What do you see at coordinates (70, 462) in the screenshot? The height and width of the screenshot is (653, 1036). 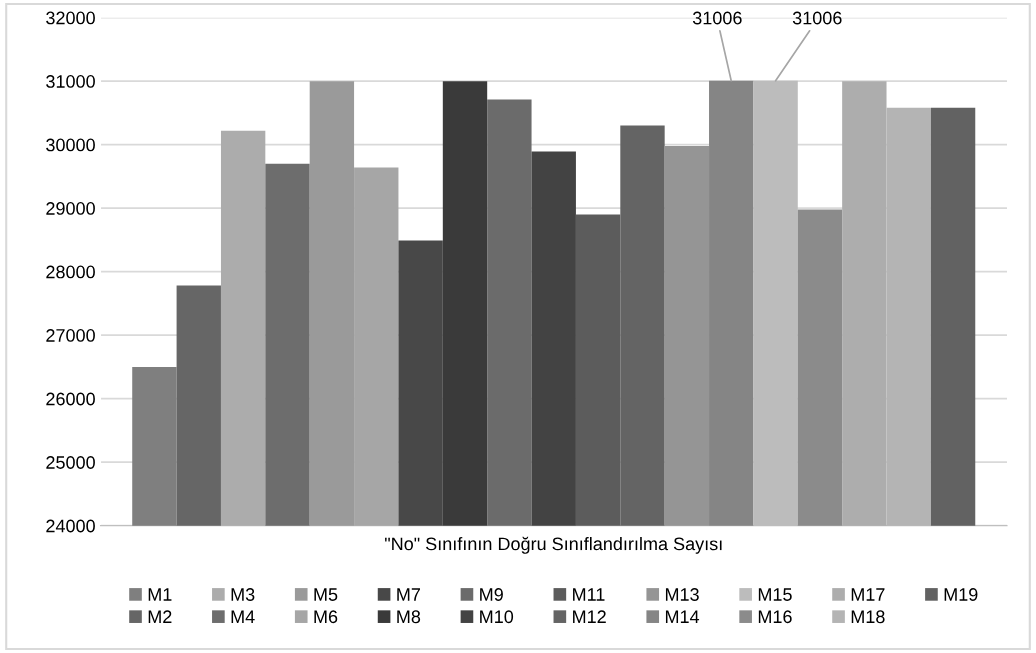 I see `y-tick-label: 25000` at bounding box center [70, 462].